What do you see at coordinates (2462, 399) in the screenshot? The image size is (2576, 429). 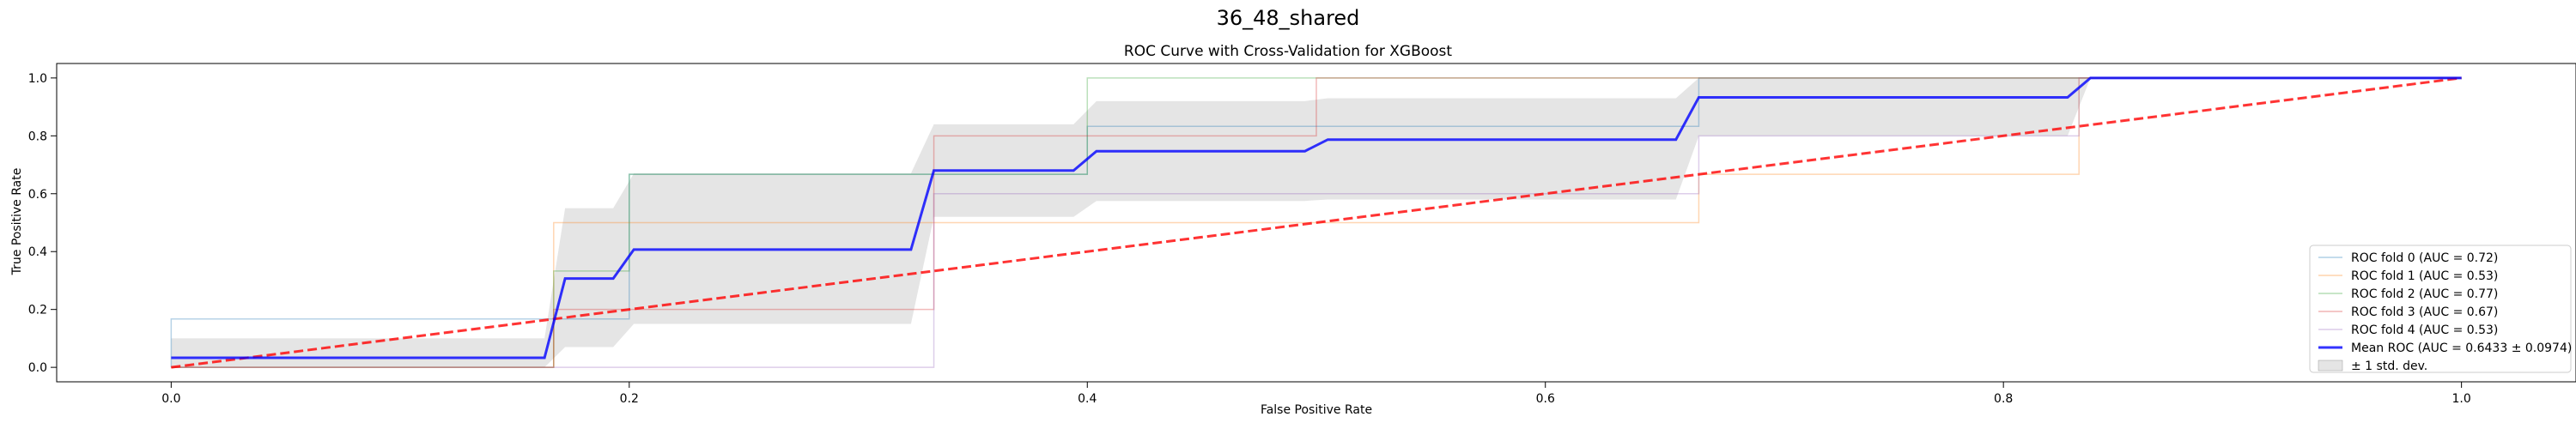 I see `x-tick-label: 1.0` at bounding box center [2462, 399].